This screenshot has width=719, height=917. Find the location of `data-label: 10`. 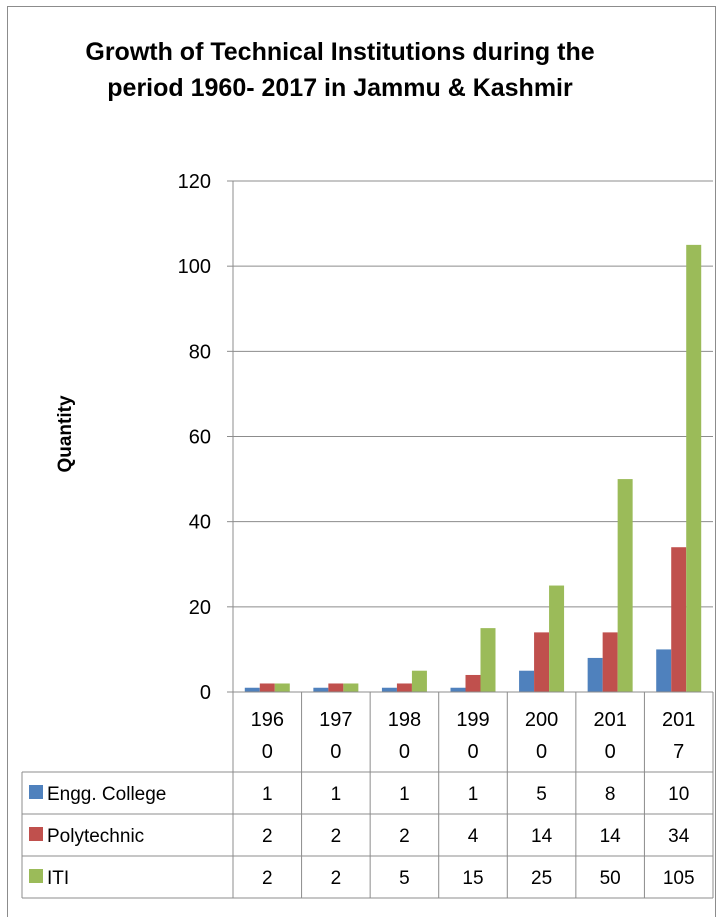

data-label: 10 is located at coordinates (678, 794).